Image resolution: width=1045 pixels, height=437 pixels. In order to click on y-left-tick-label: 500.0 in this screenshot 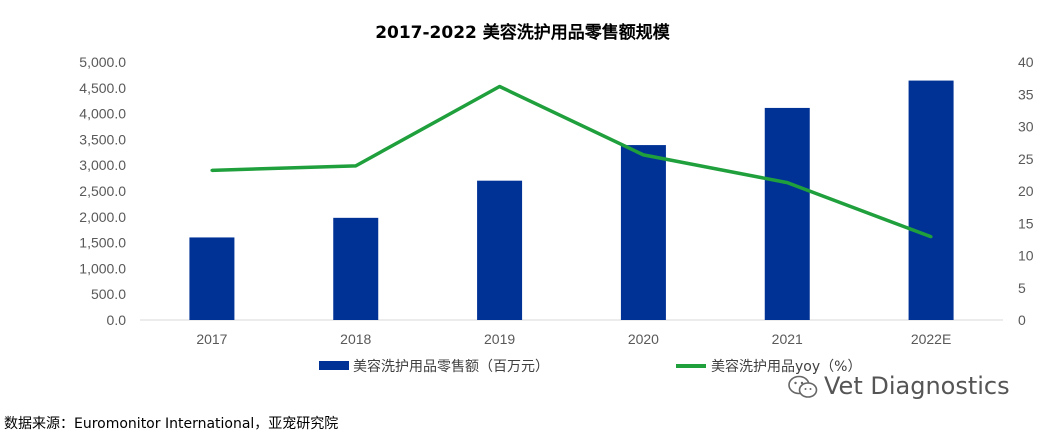, I will do `click(108, 294)`.